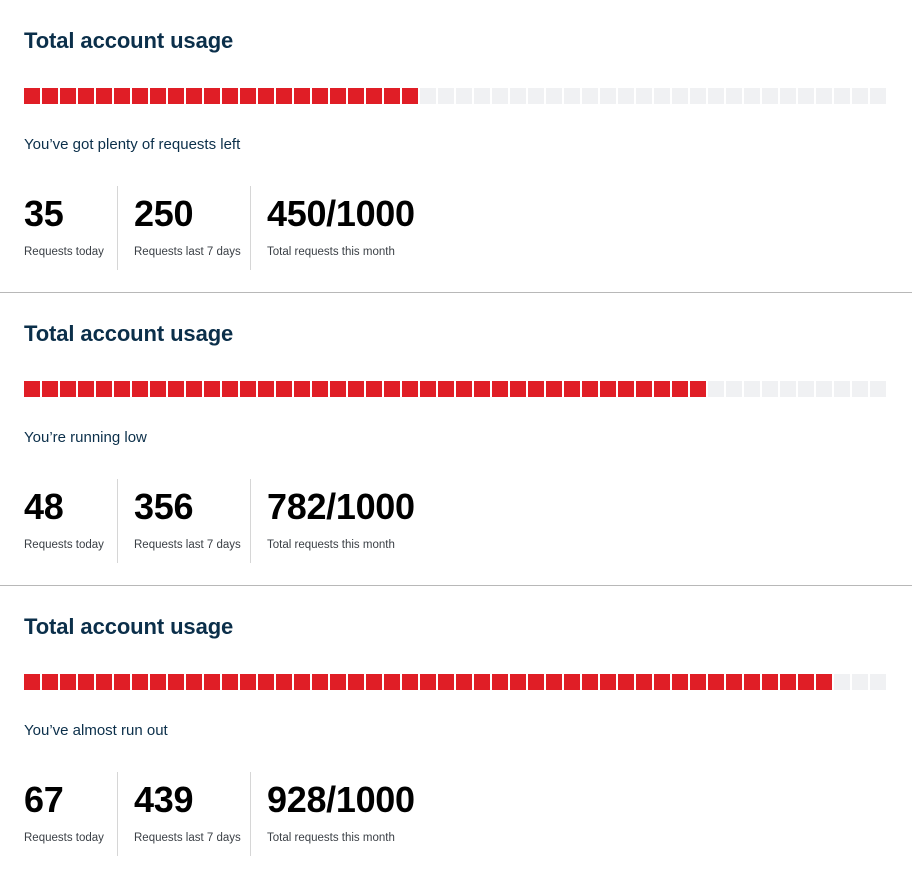  Describe the element at coordinates (44, 506) in the screenshot. I see `stat-value: 48` at that location.